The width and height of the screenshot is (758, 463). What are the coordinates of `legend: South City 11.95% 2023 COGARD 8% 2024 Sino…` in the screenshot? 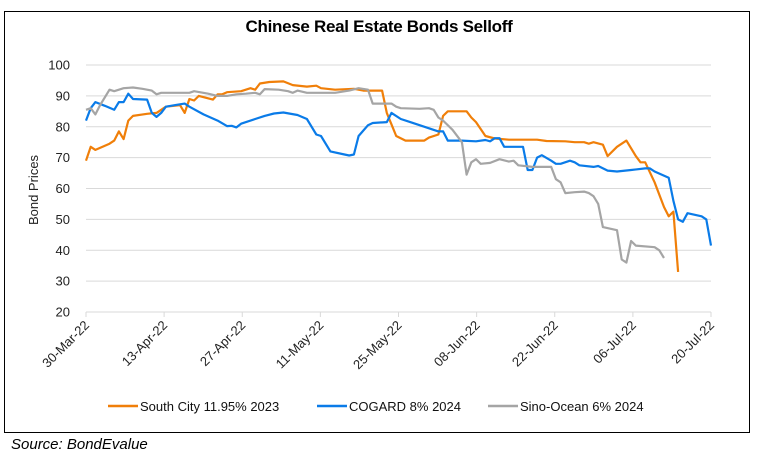 It's located at (376, 406).